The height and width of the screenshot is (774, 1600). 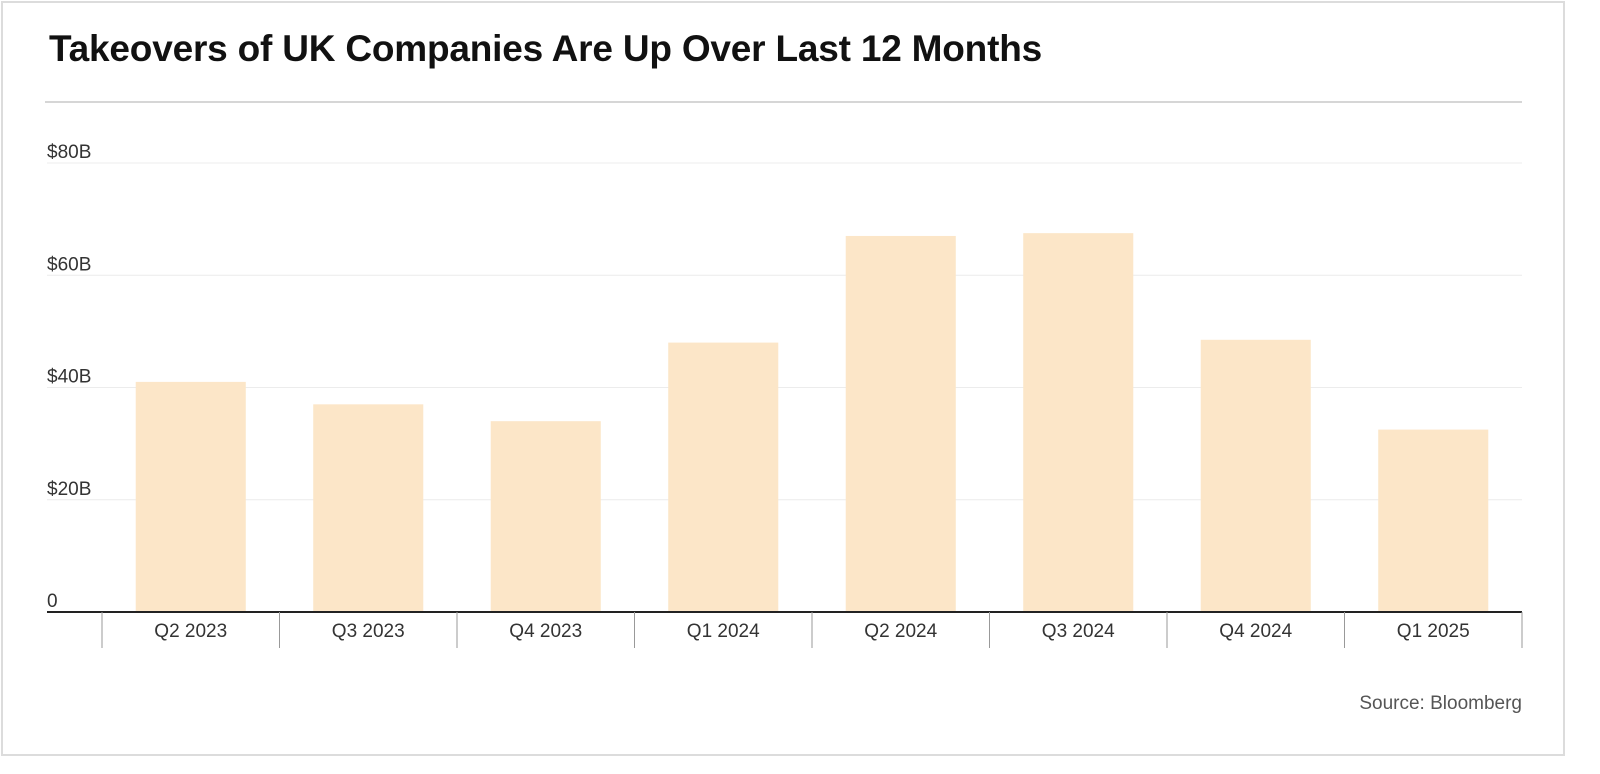 What do you see at coordinates (1440, 703) in the screenshot?
I see `source-note: Source: Bloomberg` at bounding box center [1440, 703].